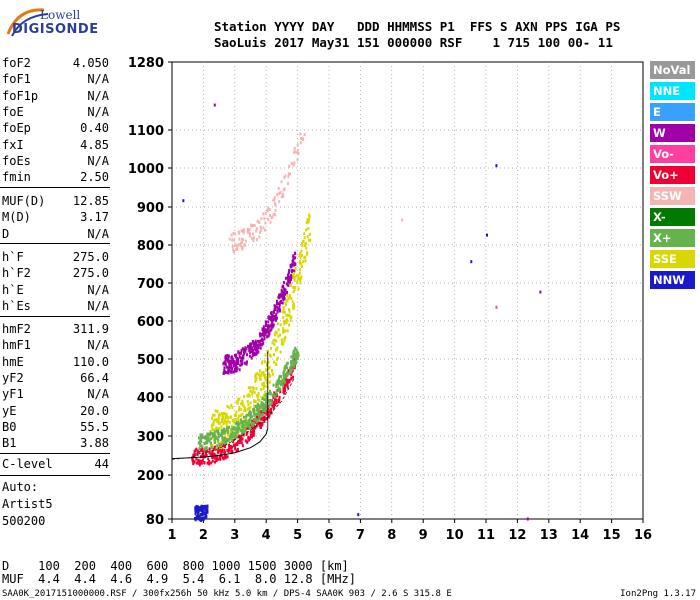 Image resolution: width=700 pixels, height=600 pixels. I want to click on electron-density-profile, so click(220, 444).